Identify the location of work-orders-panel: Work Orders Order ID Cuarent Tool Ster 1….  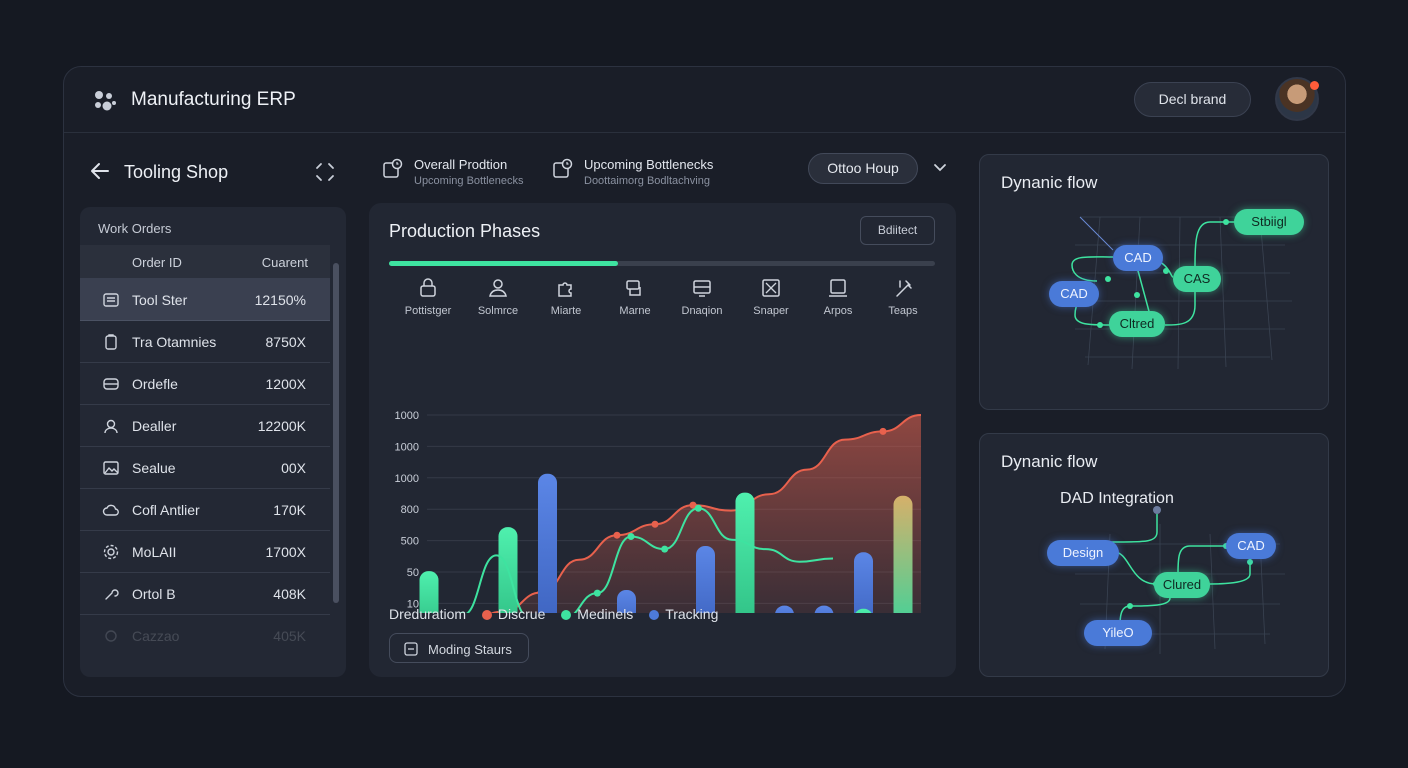
(213, 442).